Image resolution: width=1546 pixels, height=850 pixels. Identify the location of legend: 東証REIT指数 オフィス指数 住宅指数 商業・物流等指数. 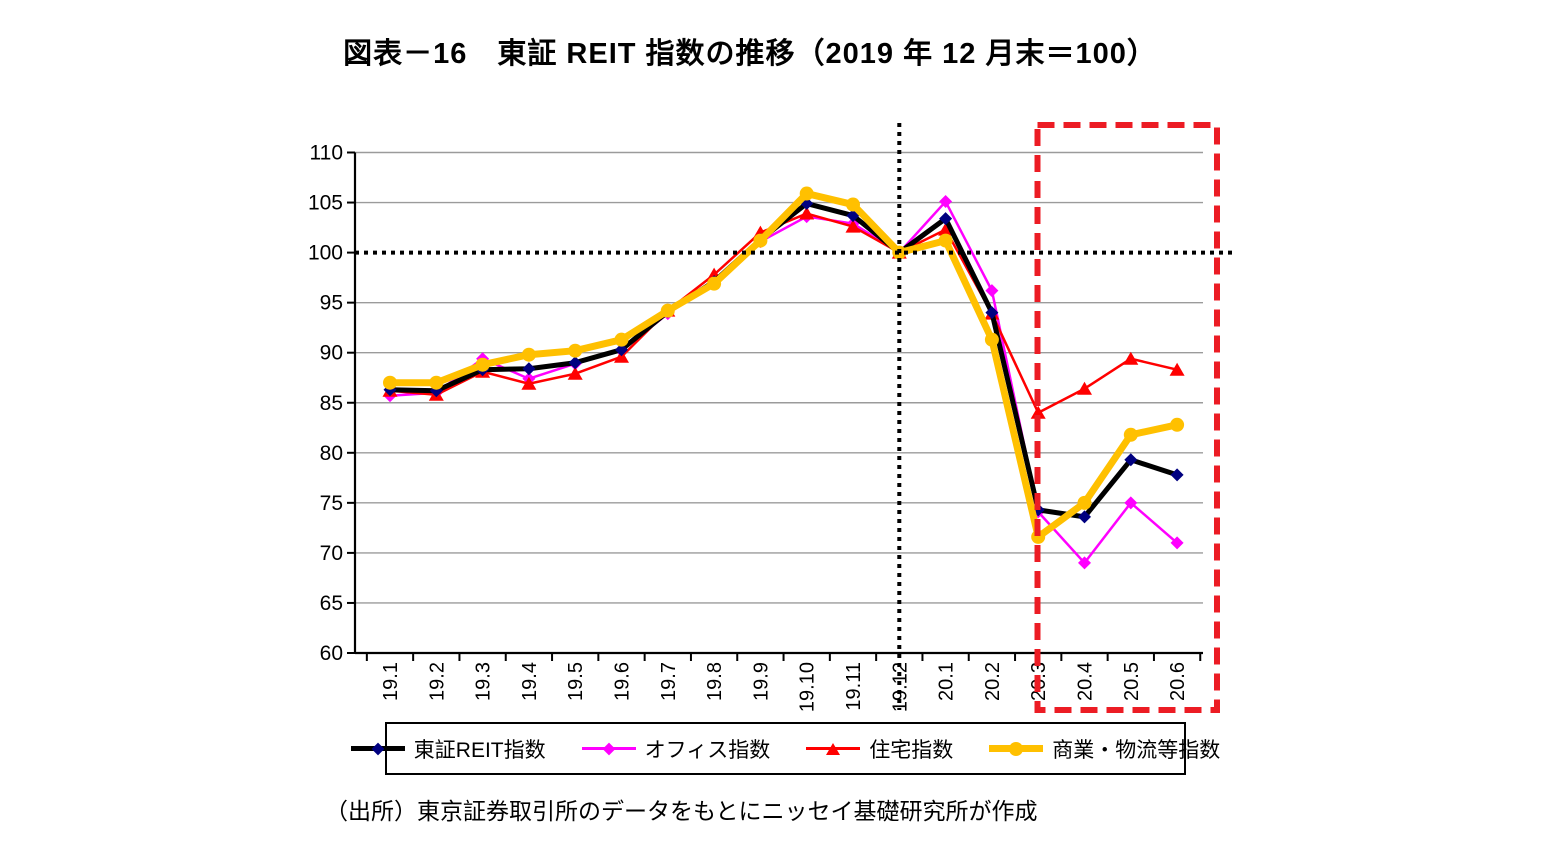
(785, 748).